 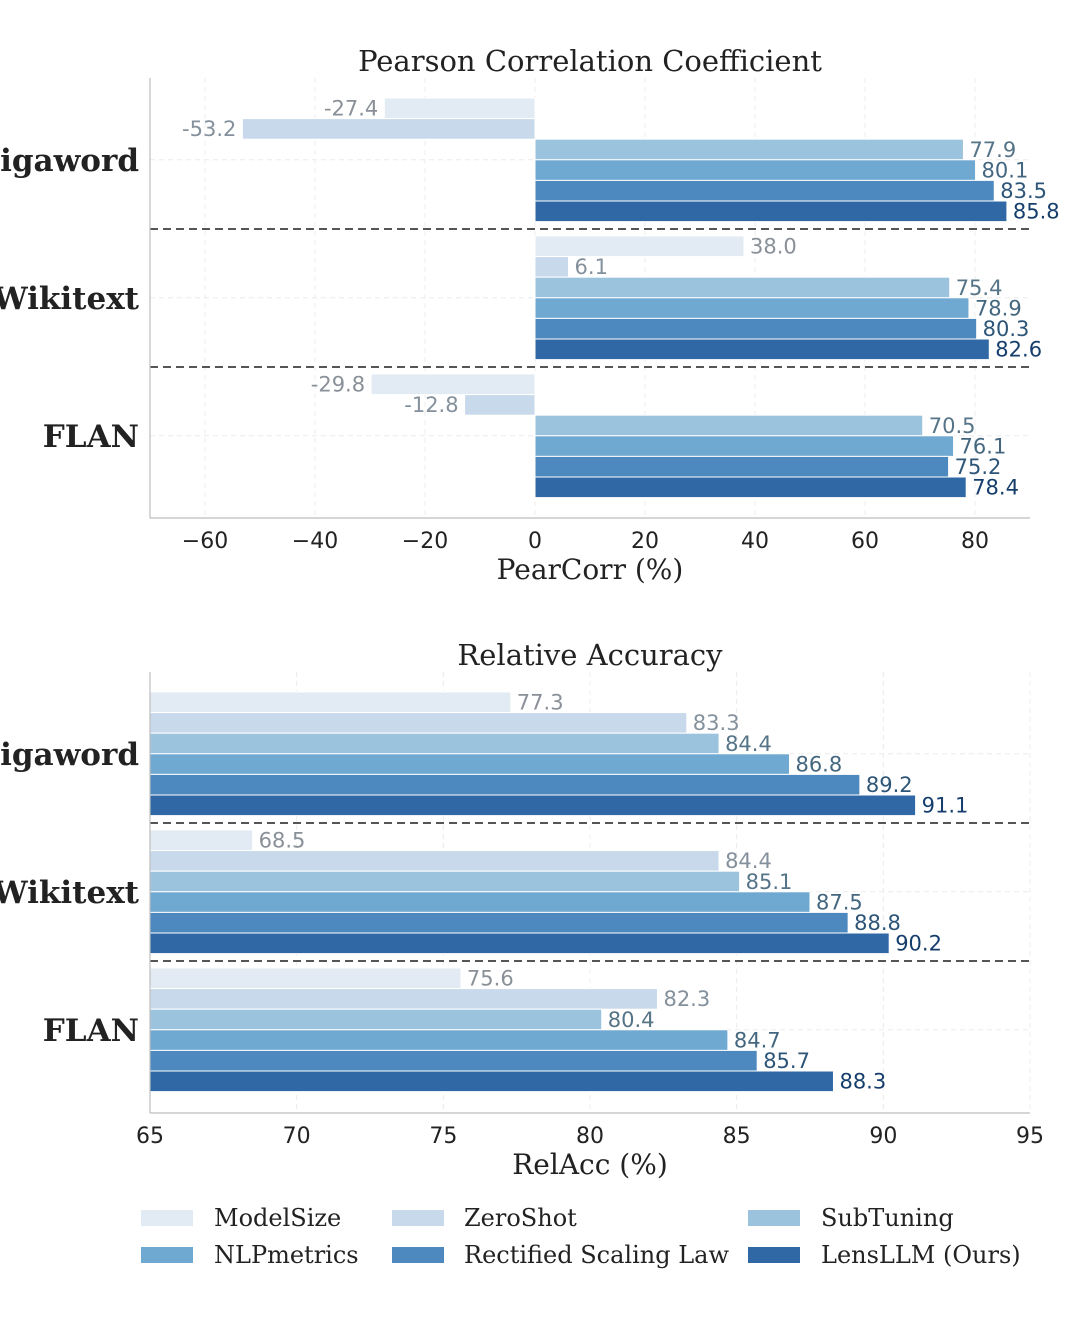 What do you see at coordinates (150, 1136) in the screenshot?
I see `x-tick-label: 65` at bounding box center [150, 1136].